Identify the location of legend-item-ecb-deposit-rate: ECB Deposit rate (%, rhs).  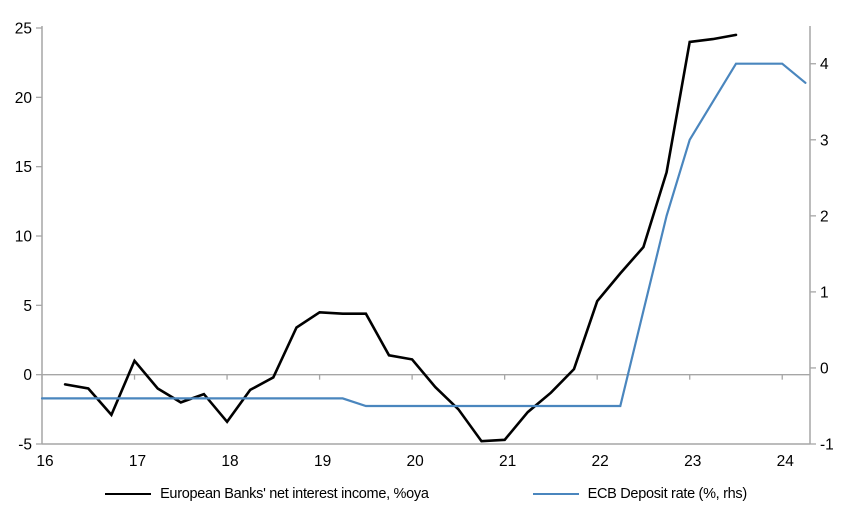
(640, 494).